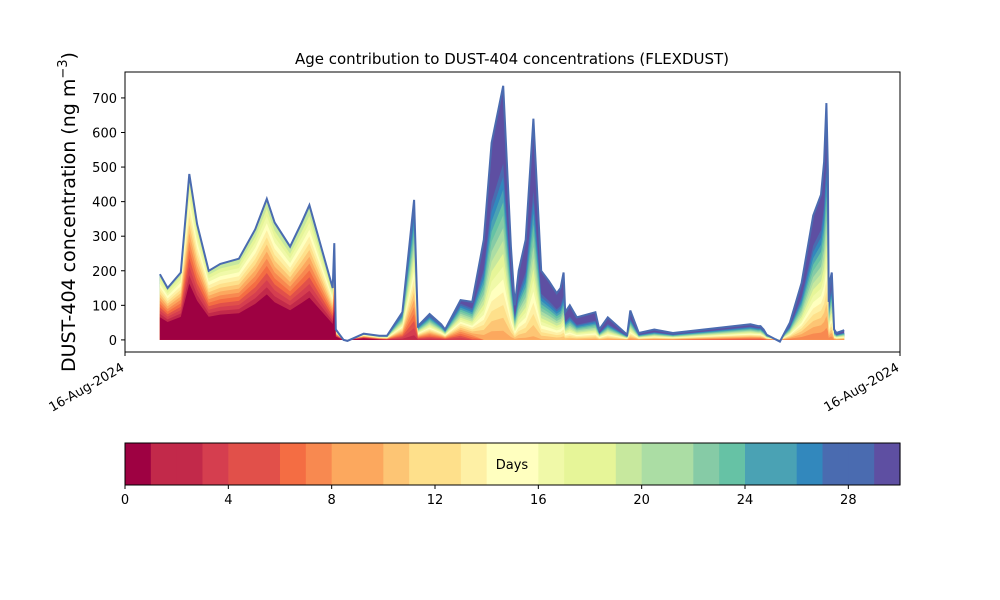  Describe the element at coordinates (69, 225) in the screenshot. I see `y-axis-label-text: DUST-404 concentration (ng m` at that location.